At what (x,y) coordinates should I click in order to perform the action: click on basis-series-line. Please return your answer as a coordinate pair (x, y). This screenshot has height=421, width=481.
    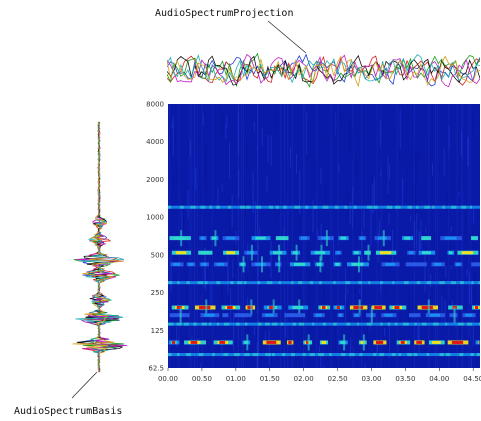
    Looking at the image, I should click on (100, 247).